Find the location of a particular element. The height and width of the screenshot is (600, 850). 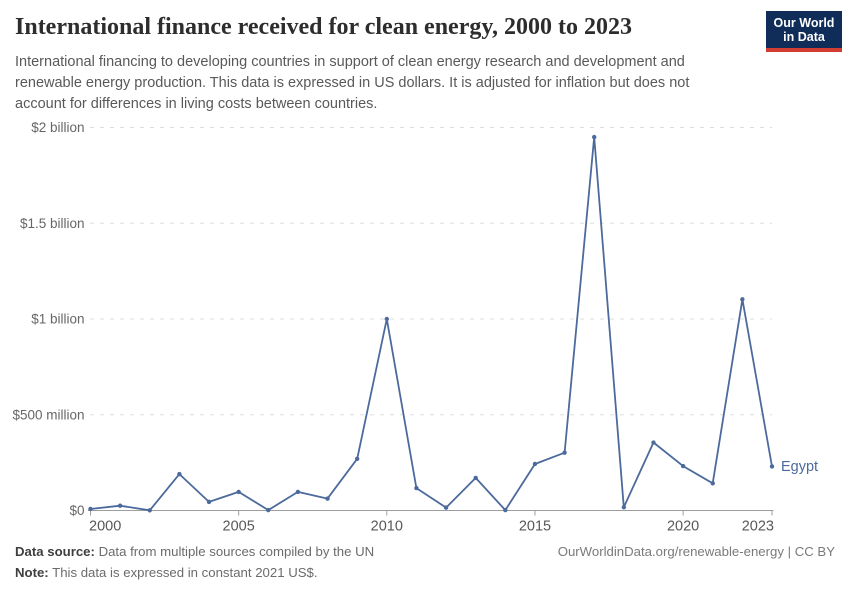

series-entity-label: Egypt is located at coordinates (799, 467).